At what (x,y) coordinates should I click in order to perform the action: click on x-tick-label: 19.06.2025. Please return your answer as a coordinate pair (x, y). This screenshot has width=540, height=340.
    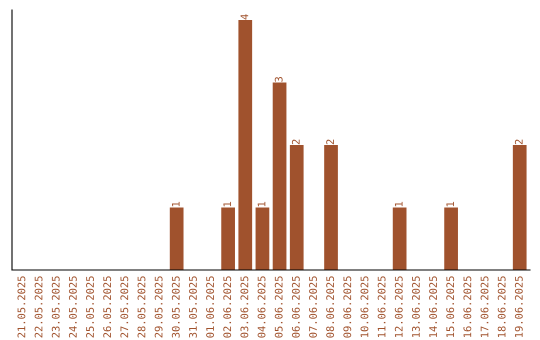
    Looking at the image, I should click on (518, 307).